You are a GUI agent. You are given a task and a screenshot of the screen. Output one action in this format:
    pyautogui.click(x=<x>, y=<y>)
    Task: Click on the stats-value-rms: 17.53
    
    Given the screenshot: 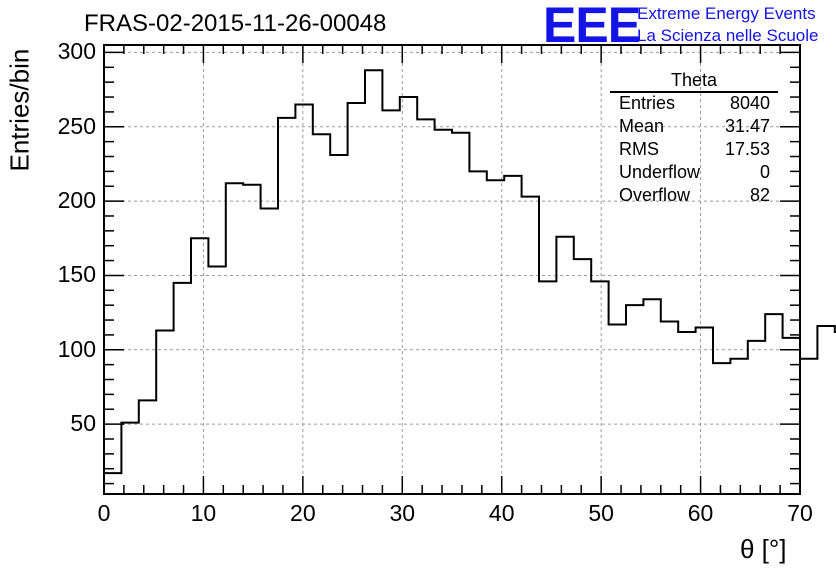 What is the action you would take?
    pyautogui.click(x=747, y=149)
    